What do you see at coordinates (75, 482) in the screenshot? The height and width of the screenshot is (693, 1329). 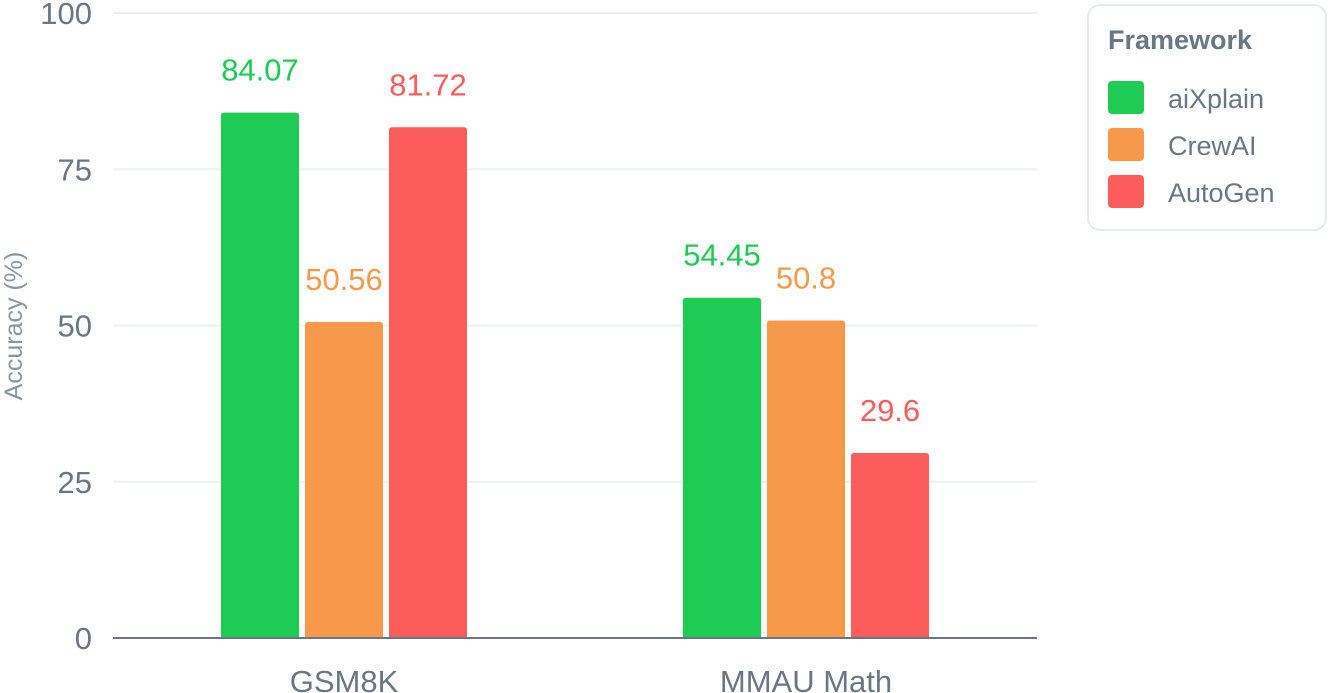 I see `y-tick-label: 25` at bounding box center [75, 482].